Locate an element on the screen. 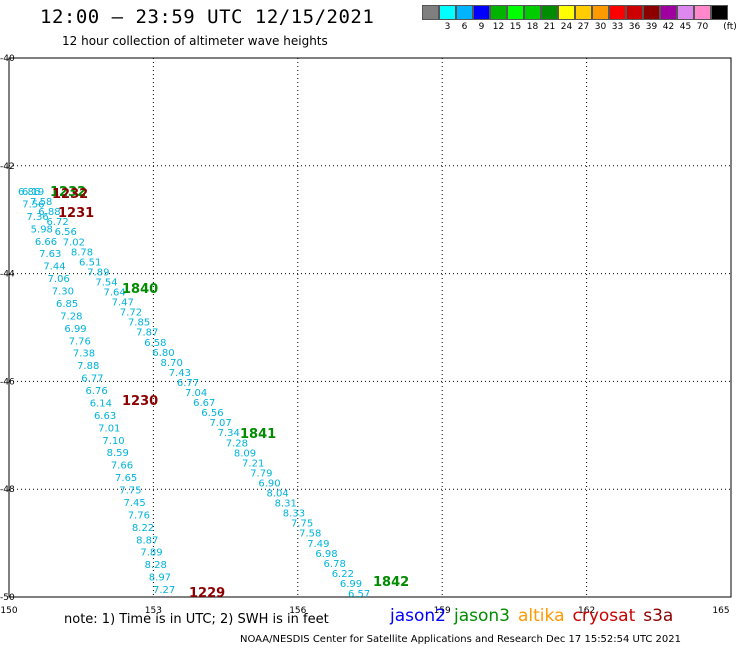  color-legend is located at coordinates (575, 12).